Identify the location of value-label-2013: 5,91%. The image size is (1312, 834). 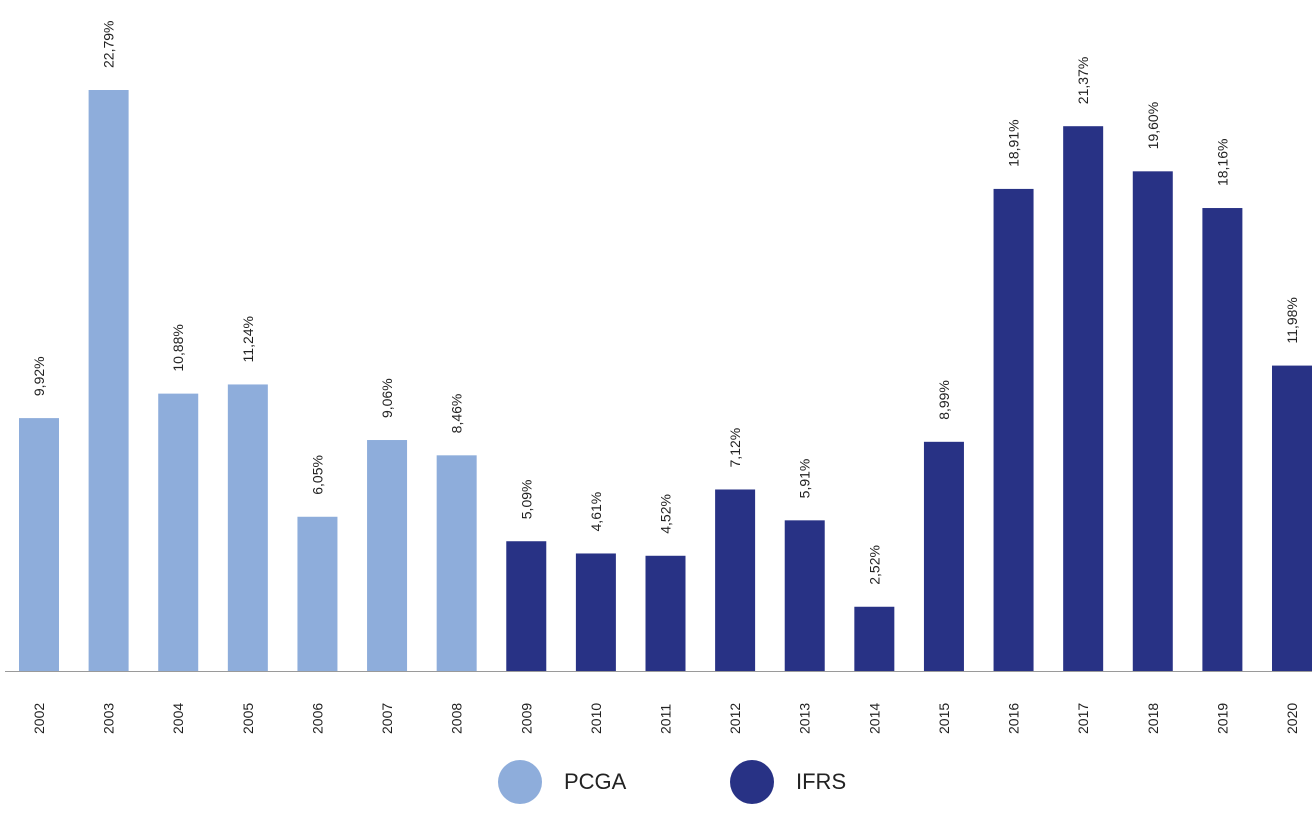
(805, 479).